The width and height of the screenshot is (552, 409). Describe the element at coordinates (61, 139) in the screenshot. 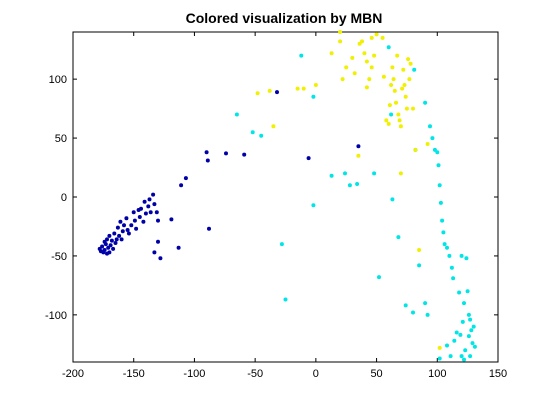

I see `y-tick-label: 50` at that location.